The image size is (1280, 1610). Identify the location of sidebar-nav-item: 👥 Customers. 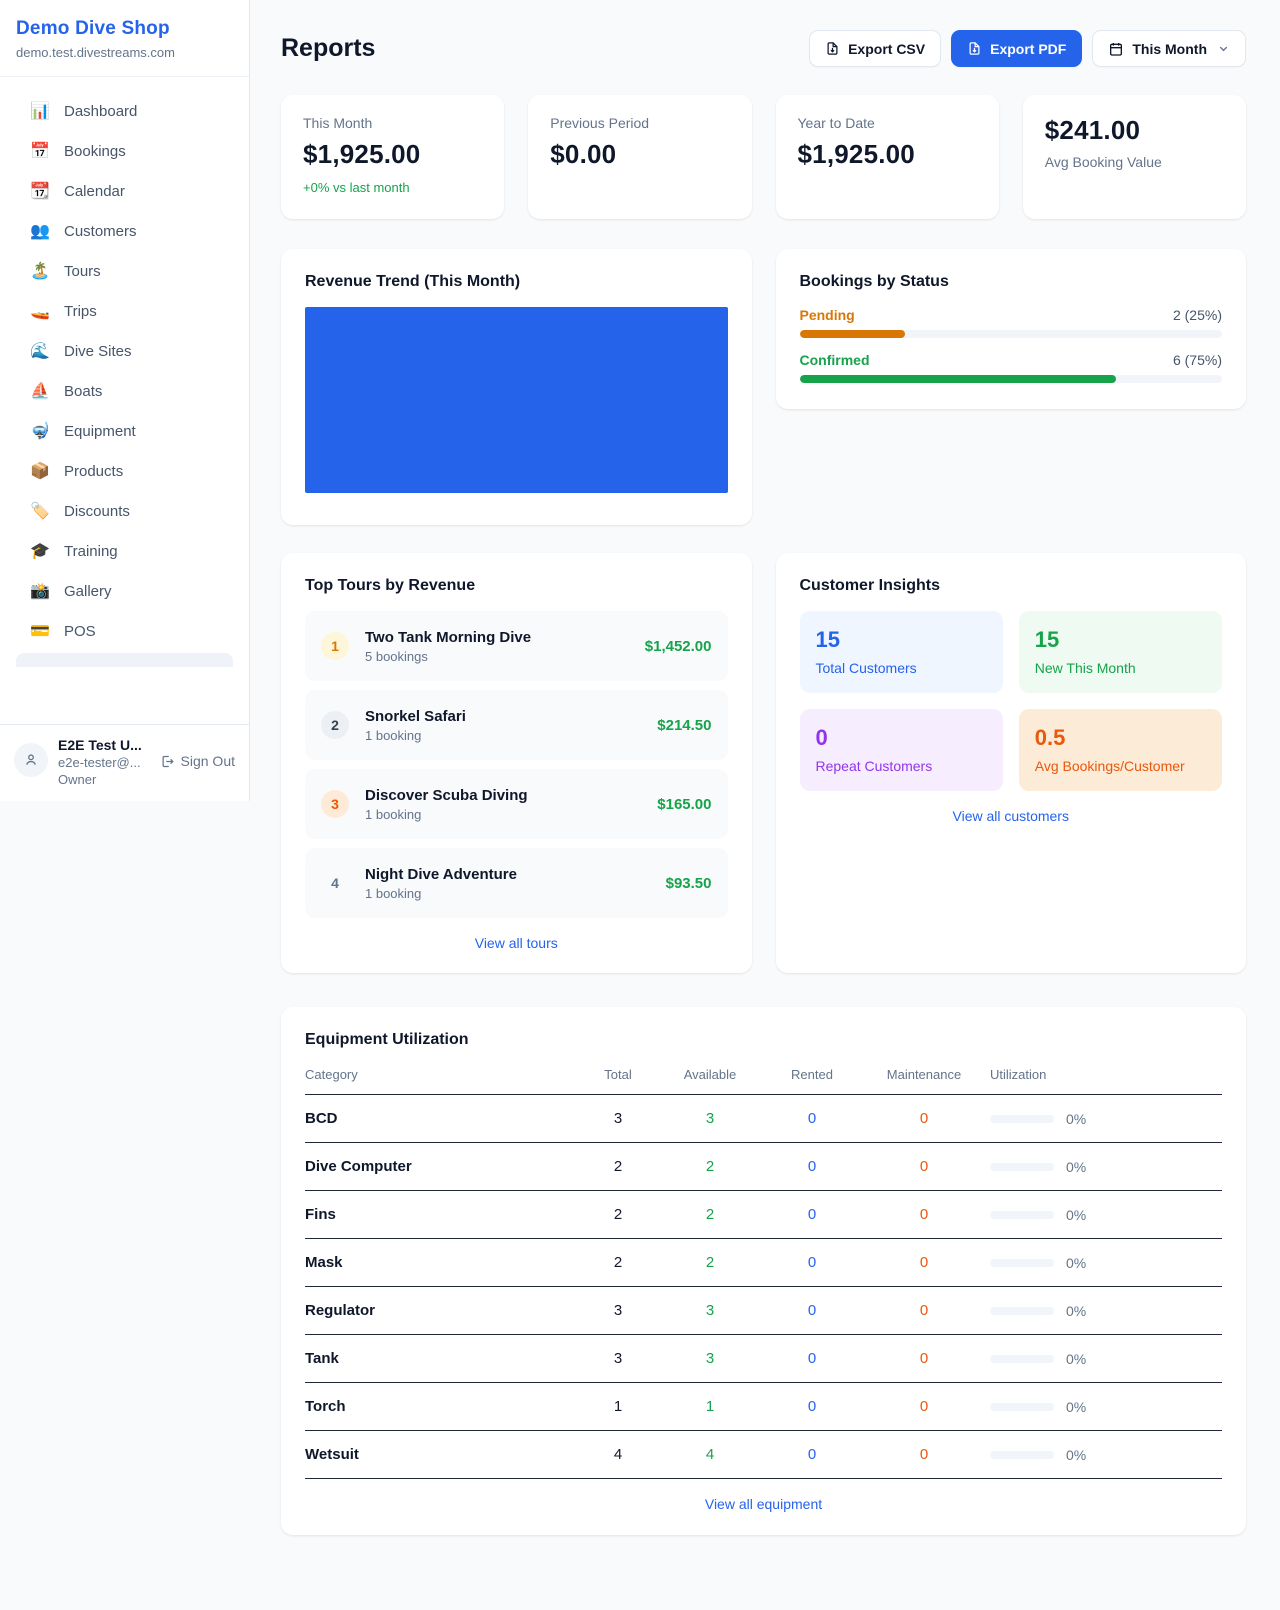
(124, 231).